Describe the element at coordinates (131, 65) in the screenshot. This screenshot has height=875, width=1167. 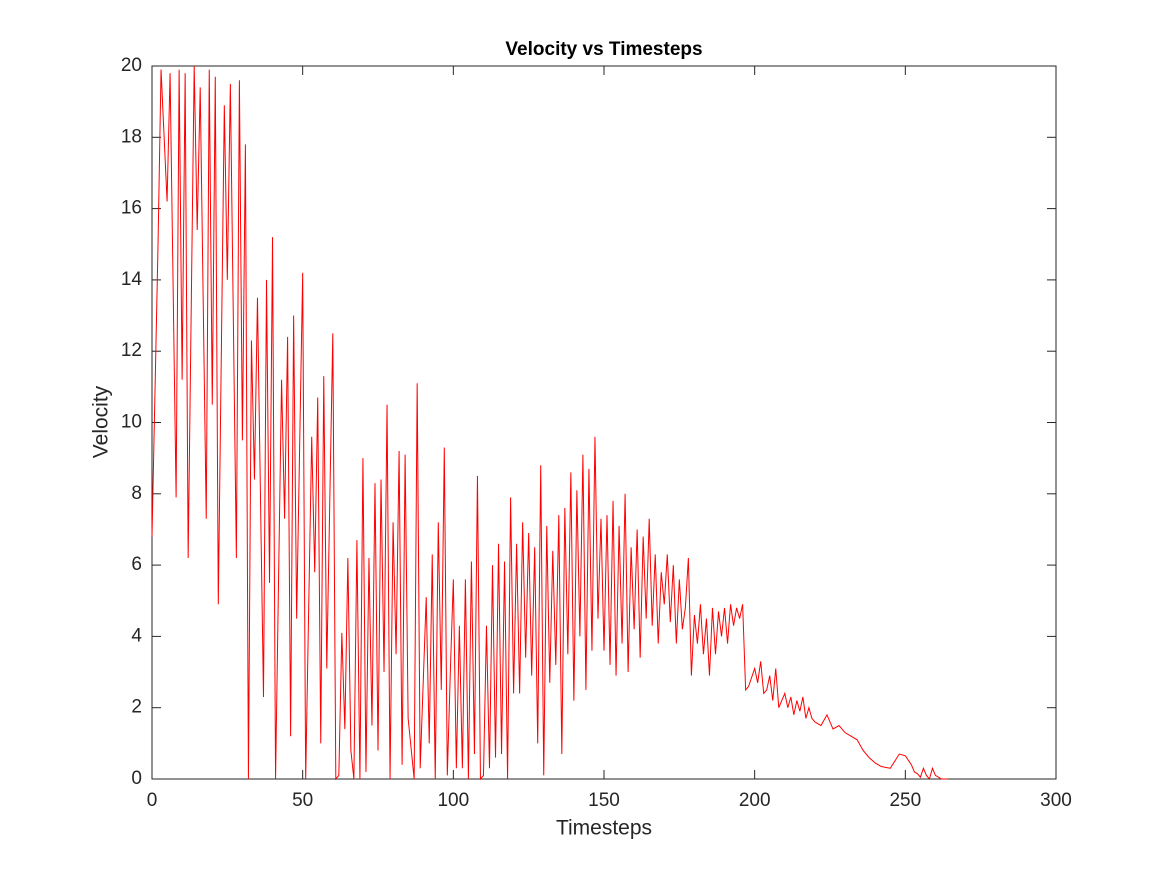
I see `y-tick-label: 20` at that location.